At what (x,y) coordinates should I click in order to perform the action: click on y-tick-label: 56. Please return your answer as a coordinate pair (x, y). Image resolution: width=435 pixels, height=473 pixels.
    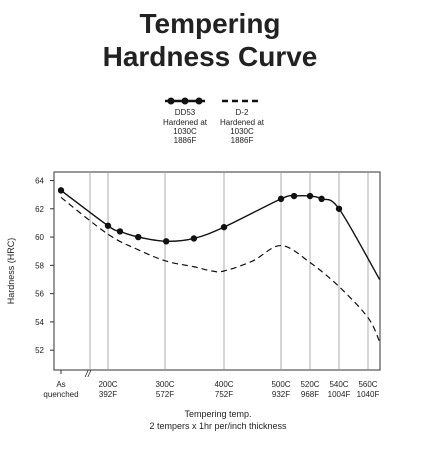
    Looking at the image, I should click on (39, 294).